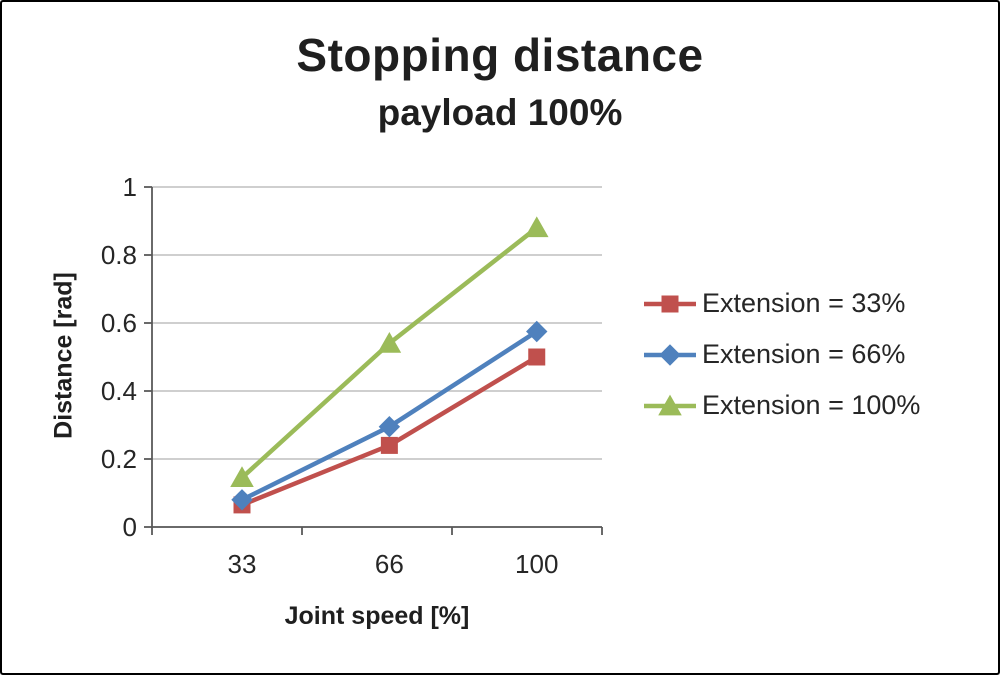 Image resolution: width=1000 pixels, height=675 pixels. What do you see at coordinates (811, 405) in the screenshot?
I see `legend-label: Extension = 100%` at bounding box center [811, 405].